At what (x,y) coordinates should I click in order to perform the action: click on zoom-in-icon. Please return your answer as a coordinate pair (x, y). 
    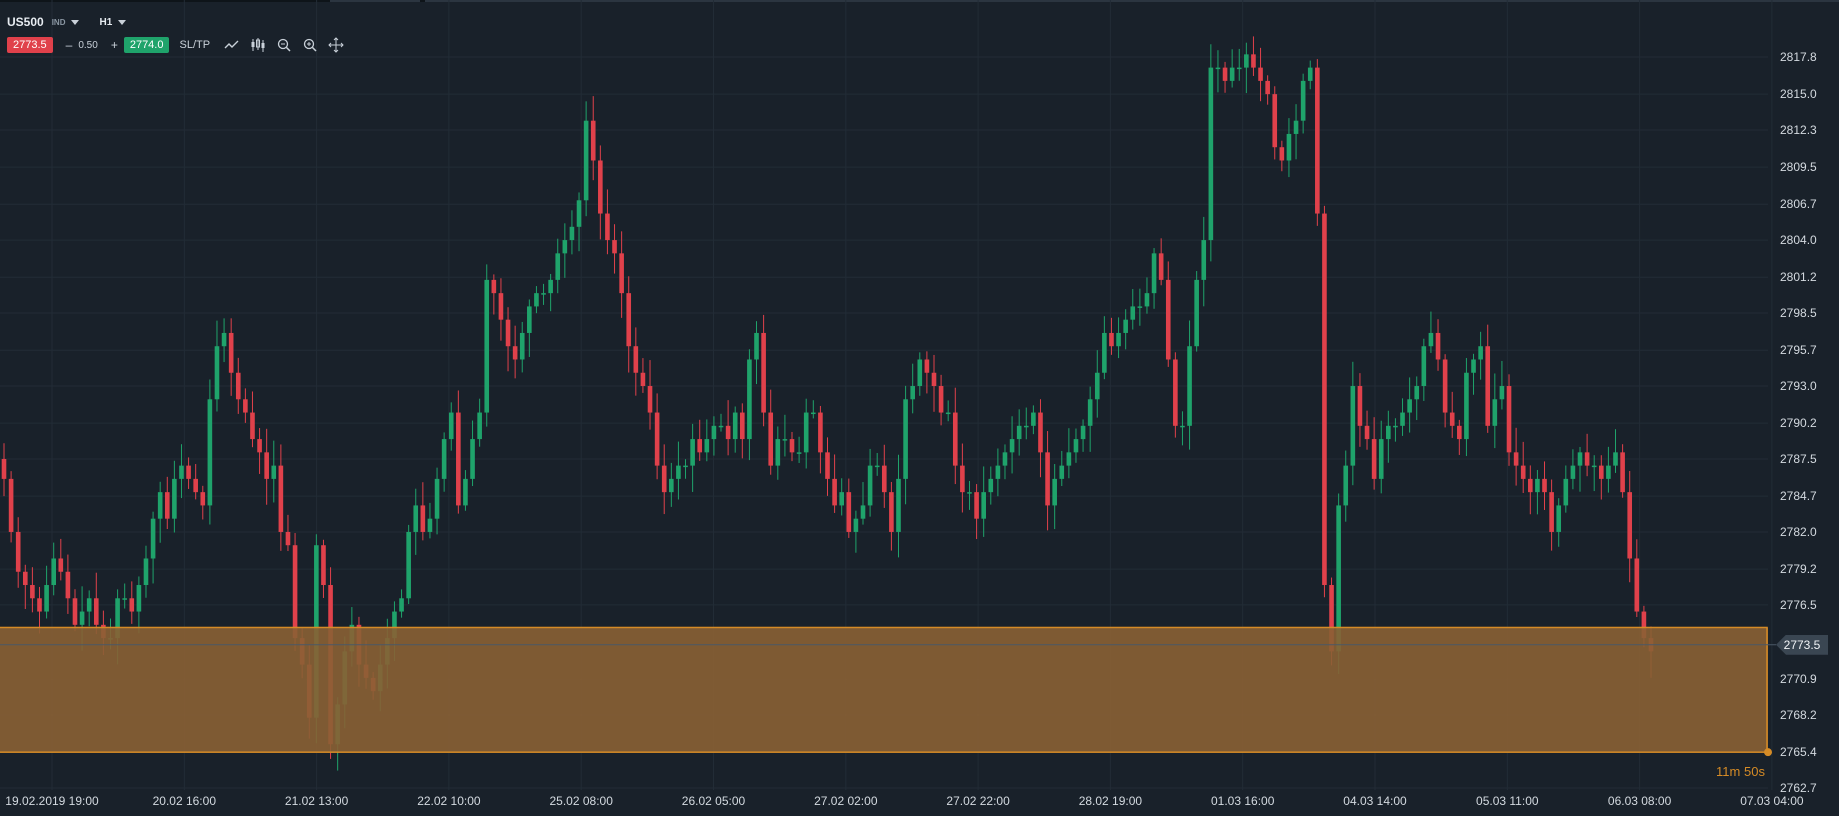
    Looking at the image, I should click on (310, 45).